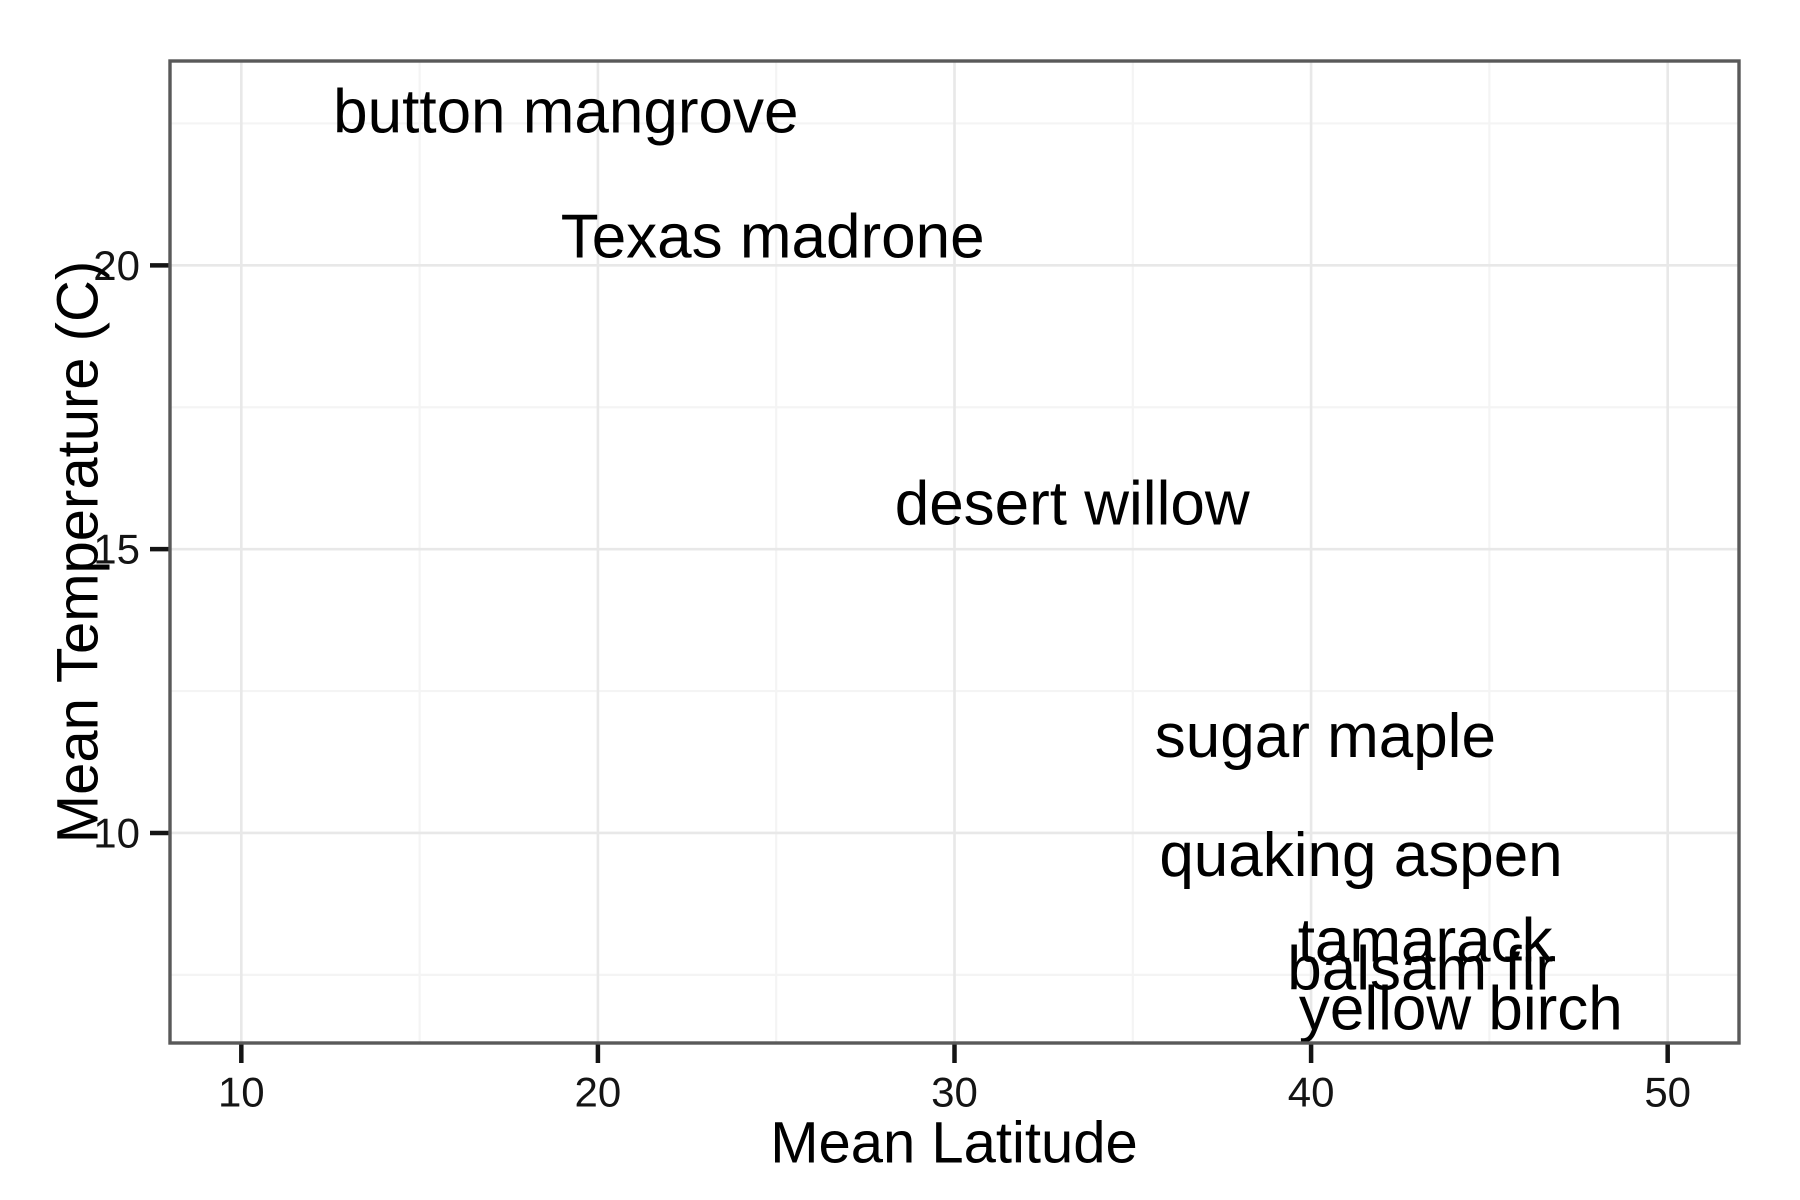  I want to click on x-tick-label: 30, so click(954, 1092).